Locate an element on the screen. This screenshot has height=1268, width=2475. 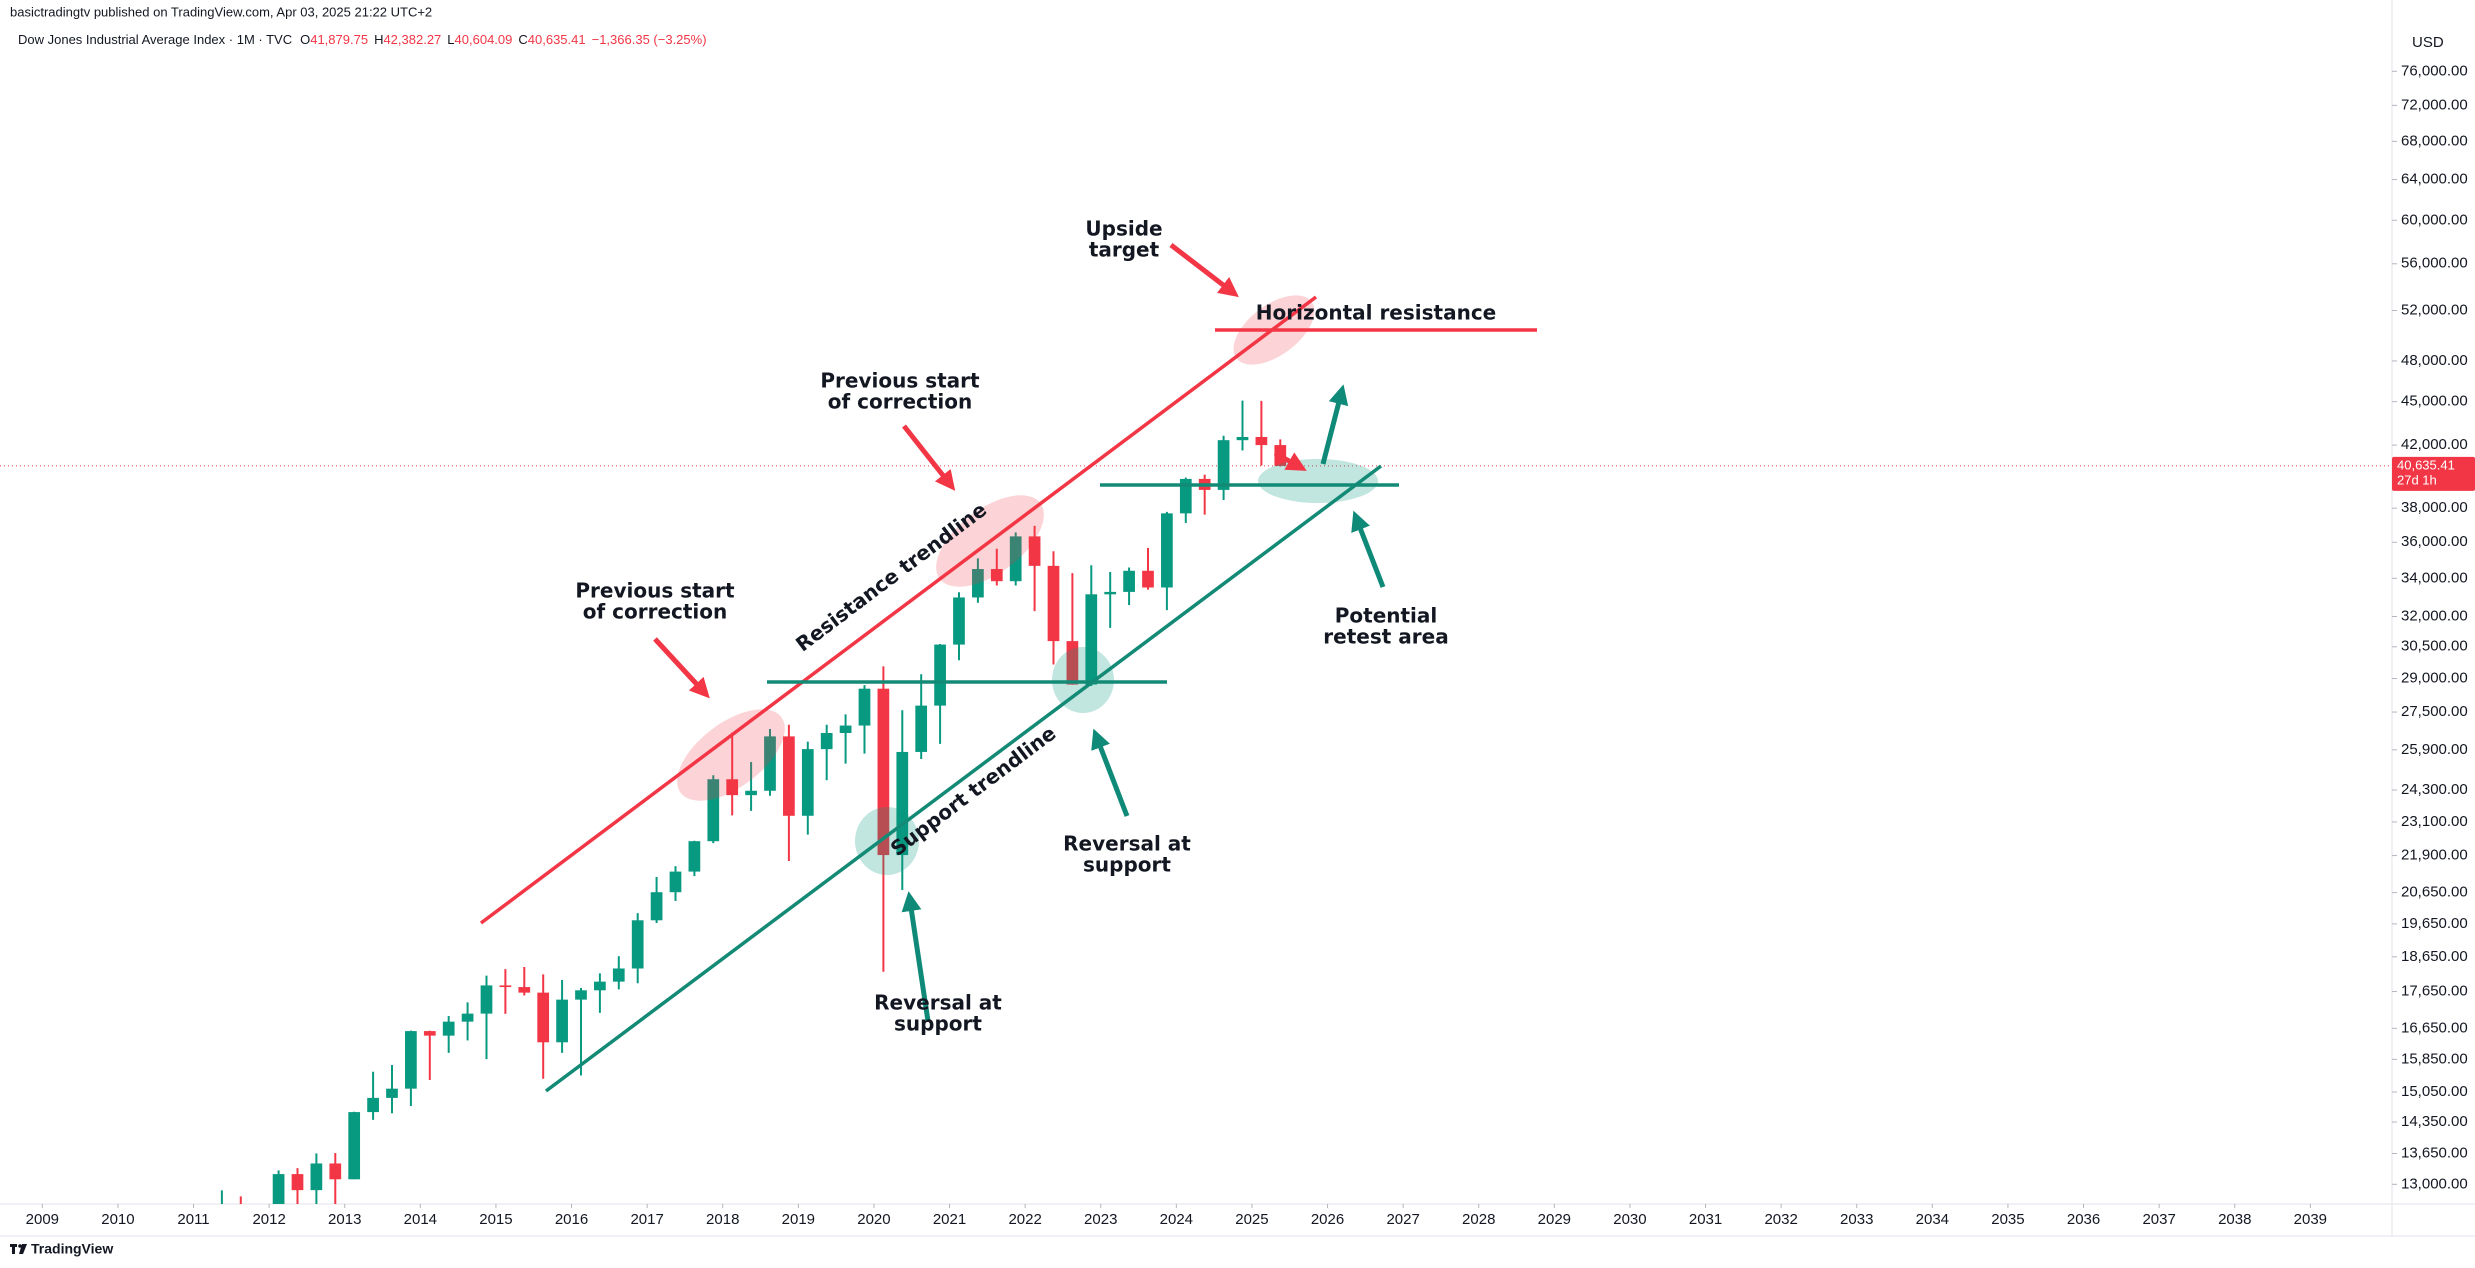
legend-value: 40,635.41 is located at coordinates (557, 39).